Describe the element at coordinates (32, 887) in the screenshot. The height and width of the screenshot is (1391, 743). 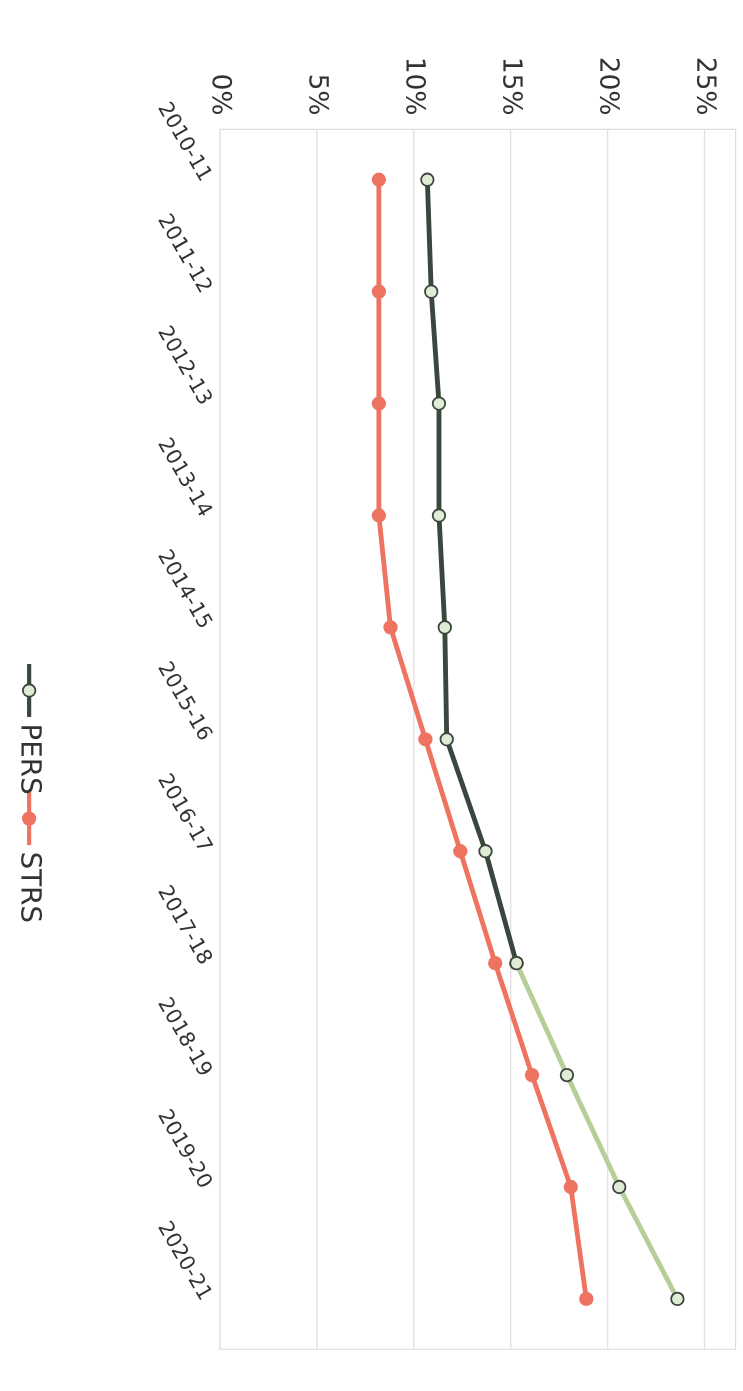
I see `legend-label: STRS` at that location.